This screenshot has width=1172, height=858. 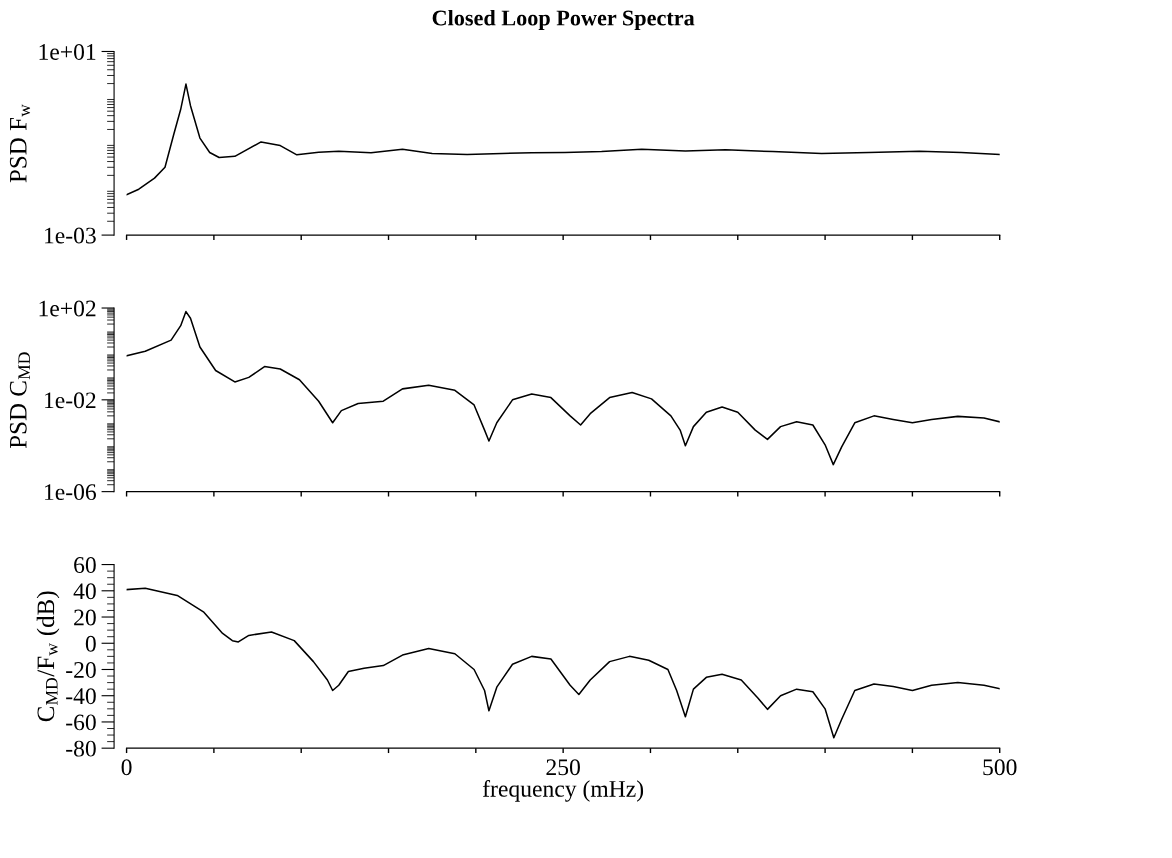 What do you see at coordinates (81, 748) in the screenshot?
I see `y-tick-label: -80` at bounding box center [81, 748].